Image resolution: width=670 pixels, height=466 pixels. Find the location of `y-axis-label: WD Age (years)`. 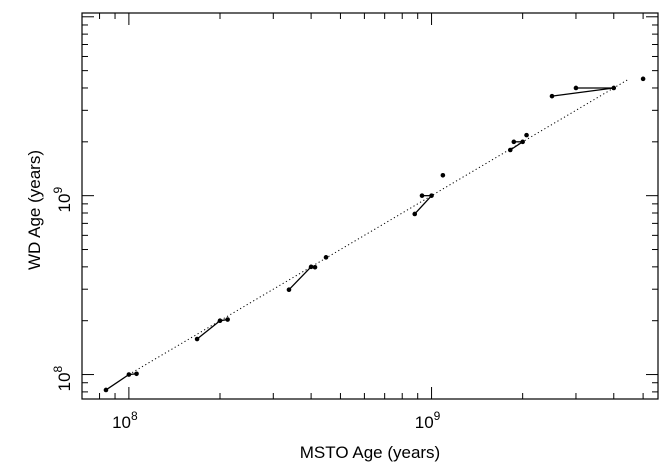

y-axis-label: WD Age (years) is located at coordinates (34, 210).